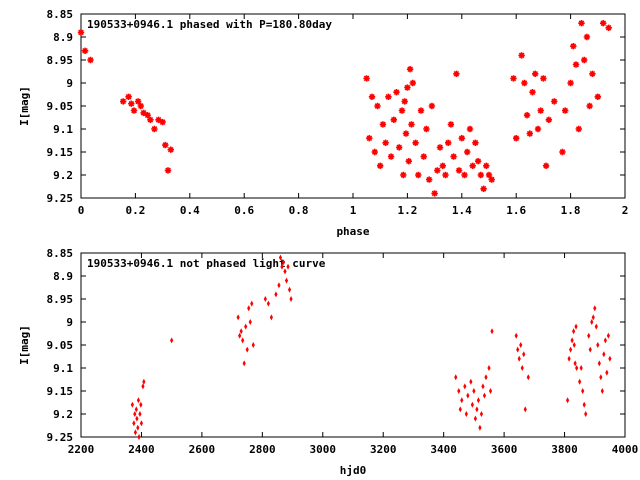 Image resolution: width=640 pixels, height=480 pixels. What do you see at coordinates (504, 449) in the screenshot?
I see `x-tick-label: 3600` at bounding box center [504, 449].